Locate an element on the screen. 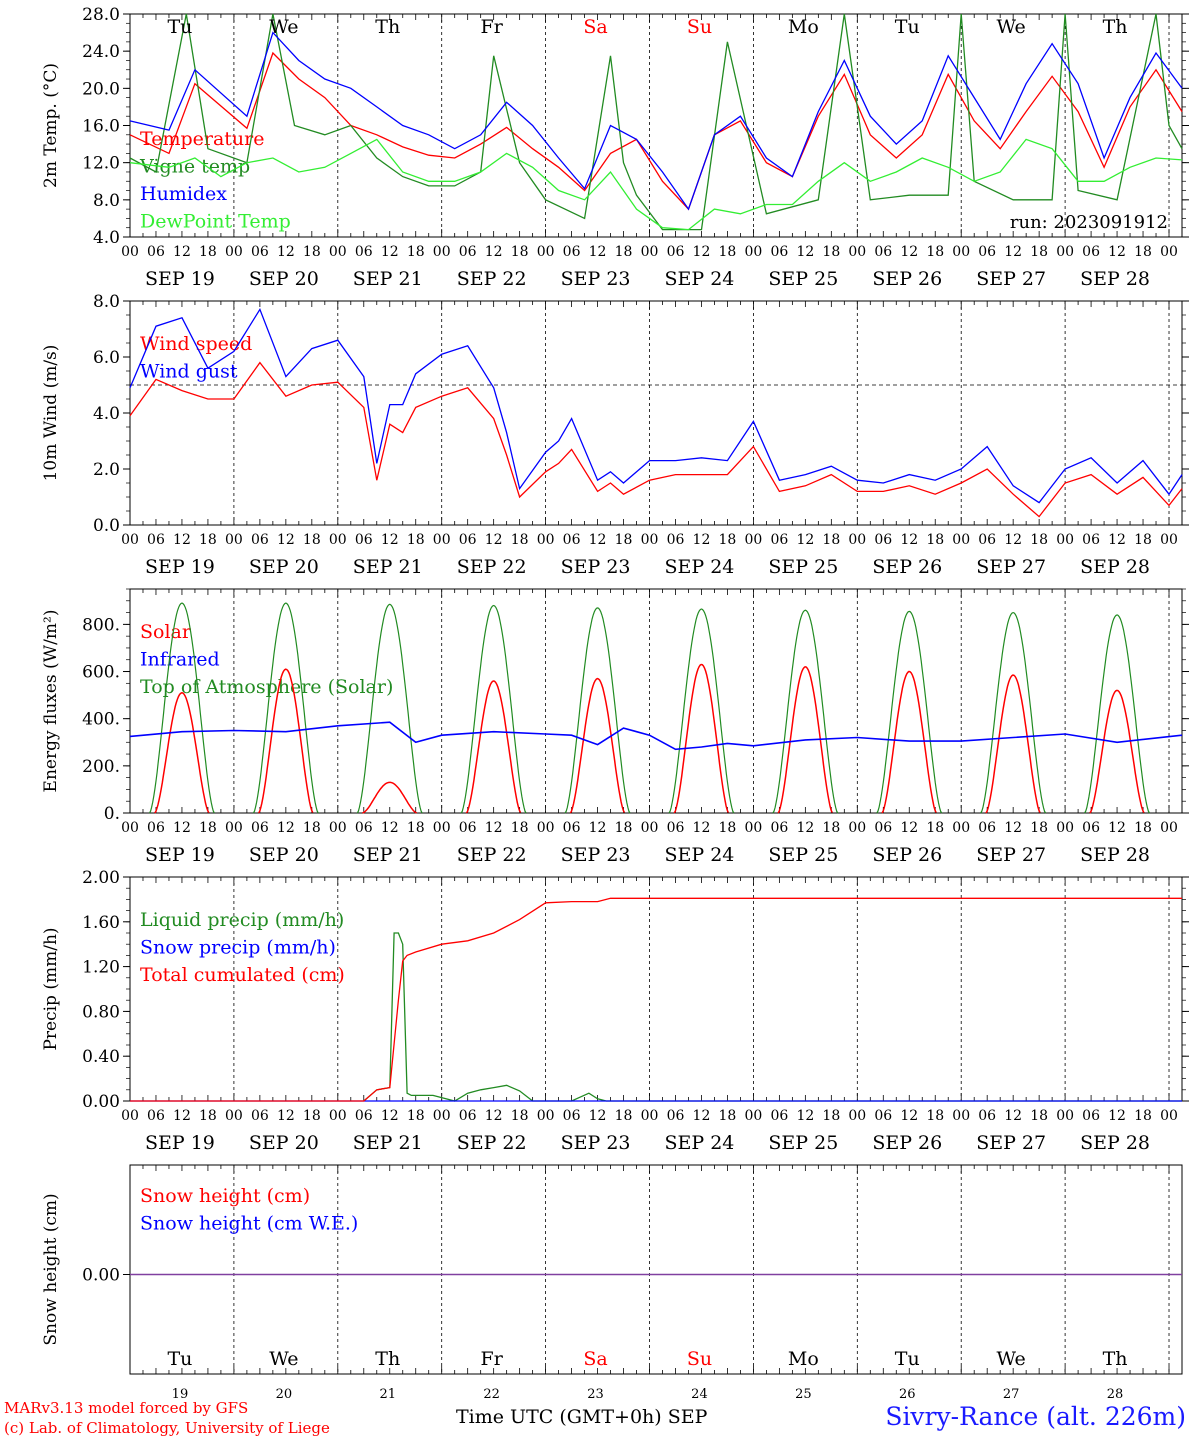 Image resolution: width=1194 pixels, height=1445 pixels. day-name-bottom: Su is located at coordinates (699, 1359).